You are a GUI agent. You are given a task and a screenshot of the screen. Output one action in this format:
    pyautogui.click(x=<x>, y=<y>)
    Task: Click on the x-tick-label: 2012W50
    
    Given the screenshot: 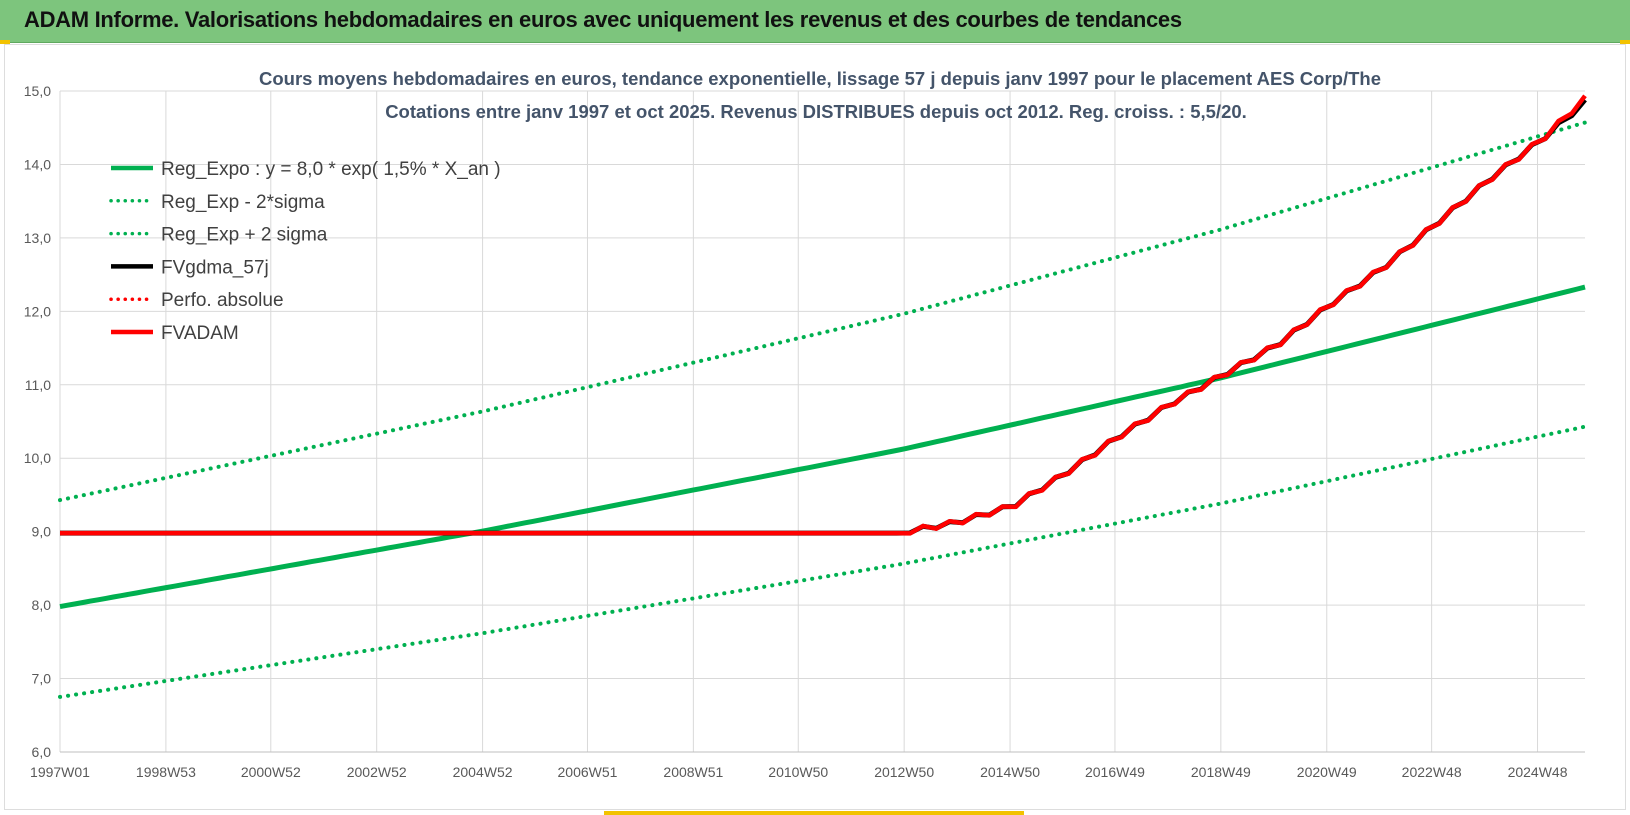 What is the action you would take?
    pyautogui.click(x=904, y=772)
    